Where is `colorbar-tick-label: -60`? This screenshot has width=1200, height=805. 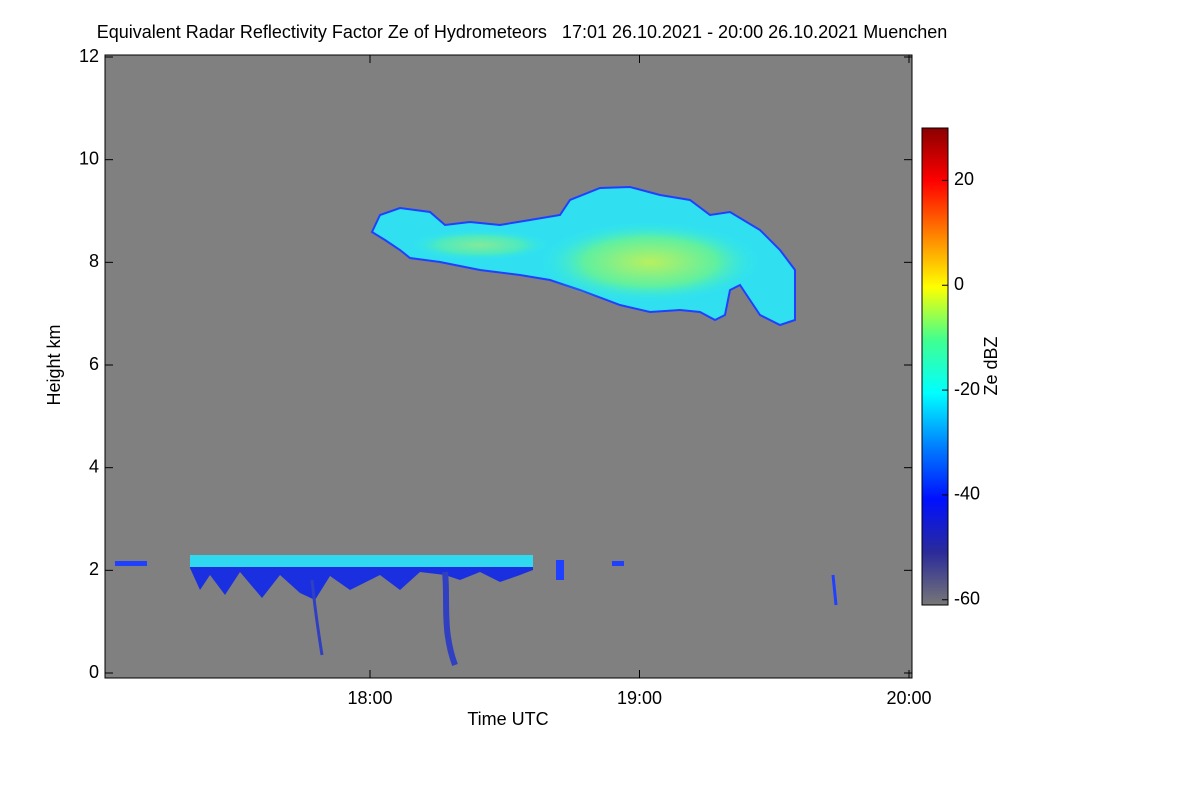
colorbar-tick-label: -60 is located at coordinates (967, 599).